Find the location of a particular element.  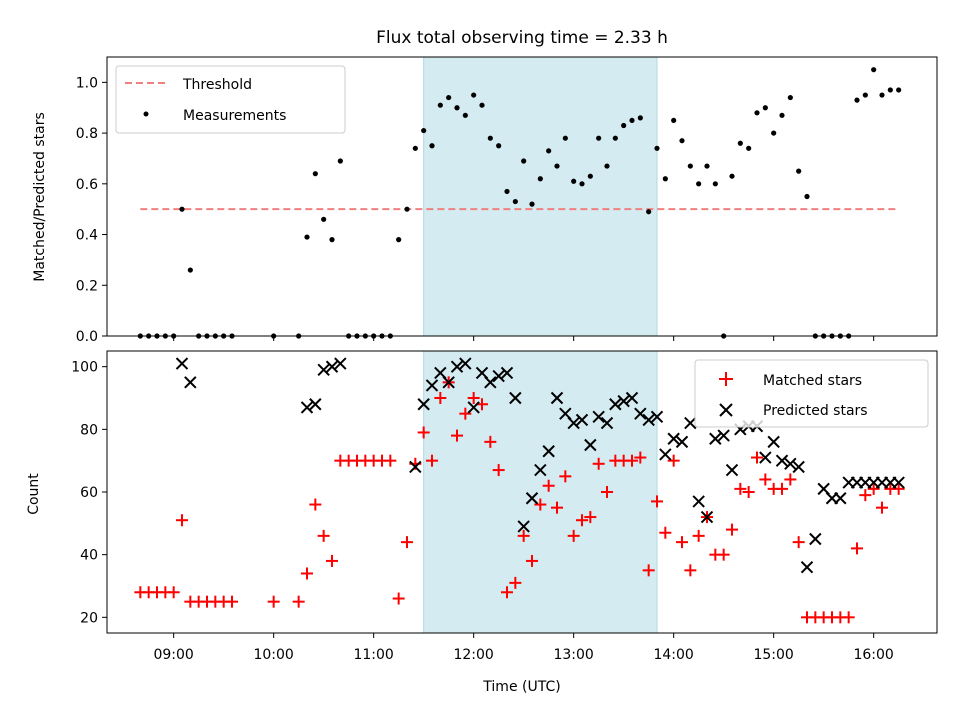

top-y-axis: 0.0 0.2 0.4 0.6 0.8 1.0 is located at coordinates (91, 210).